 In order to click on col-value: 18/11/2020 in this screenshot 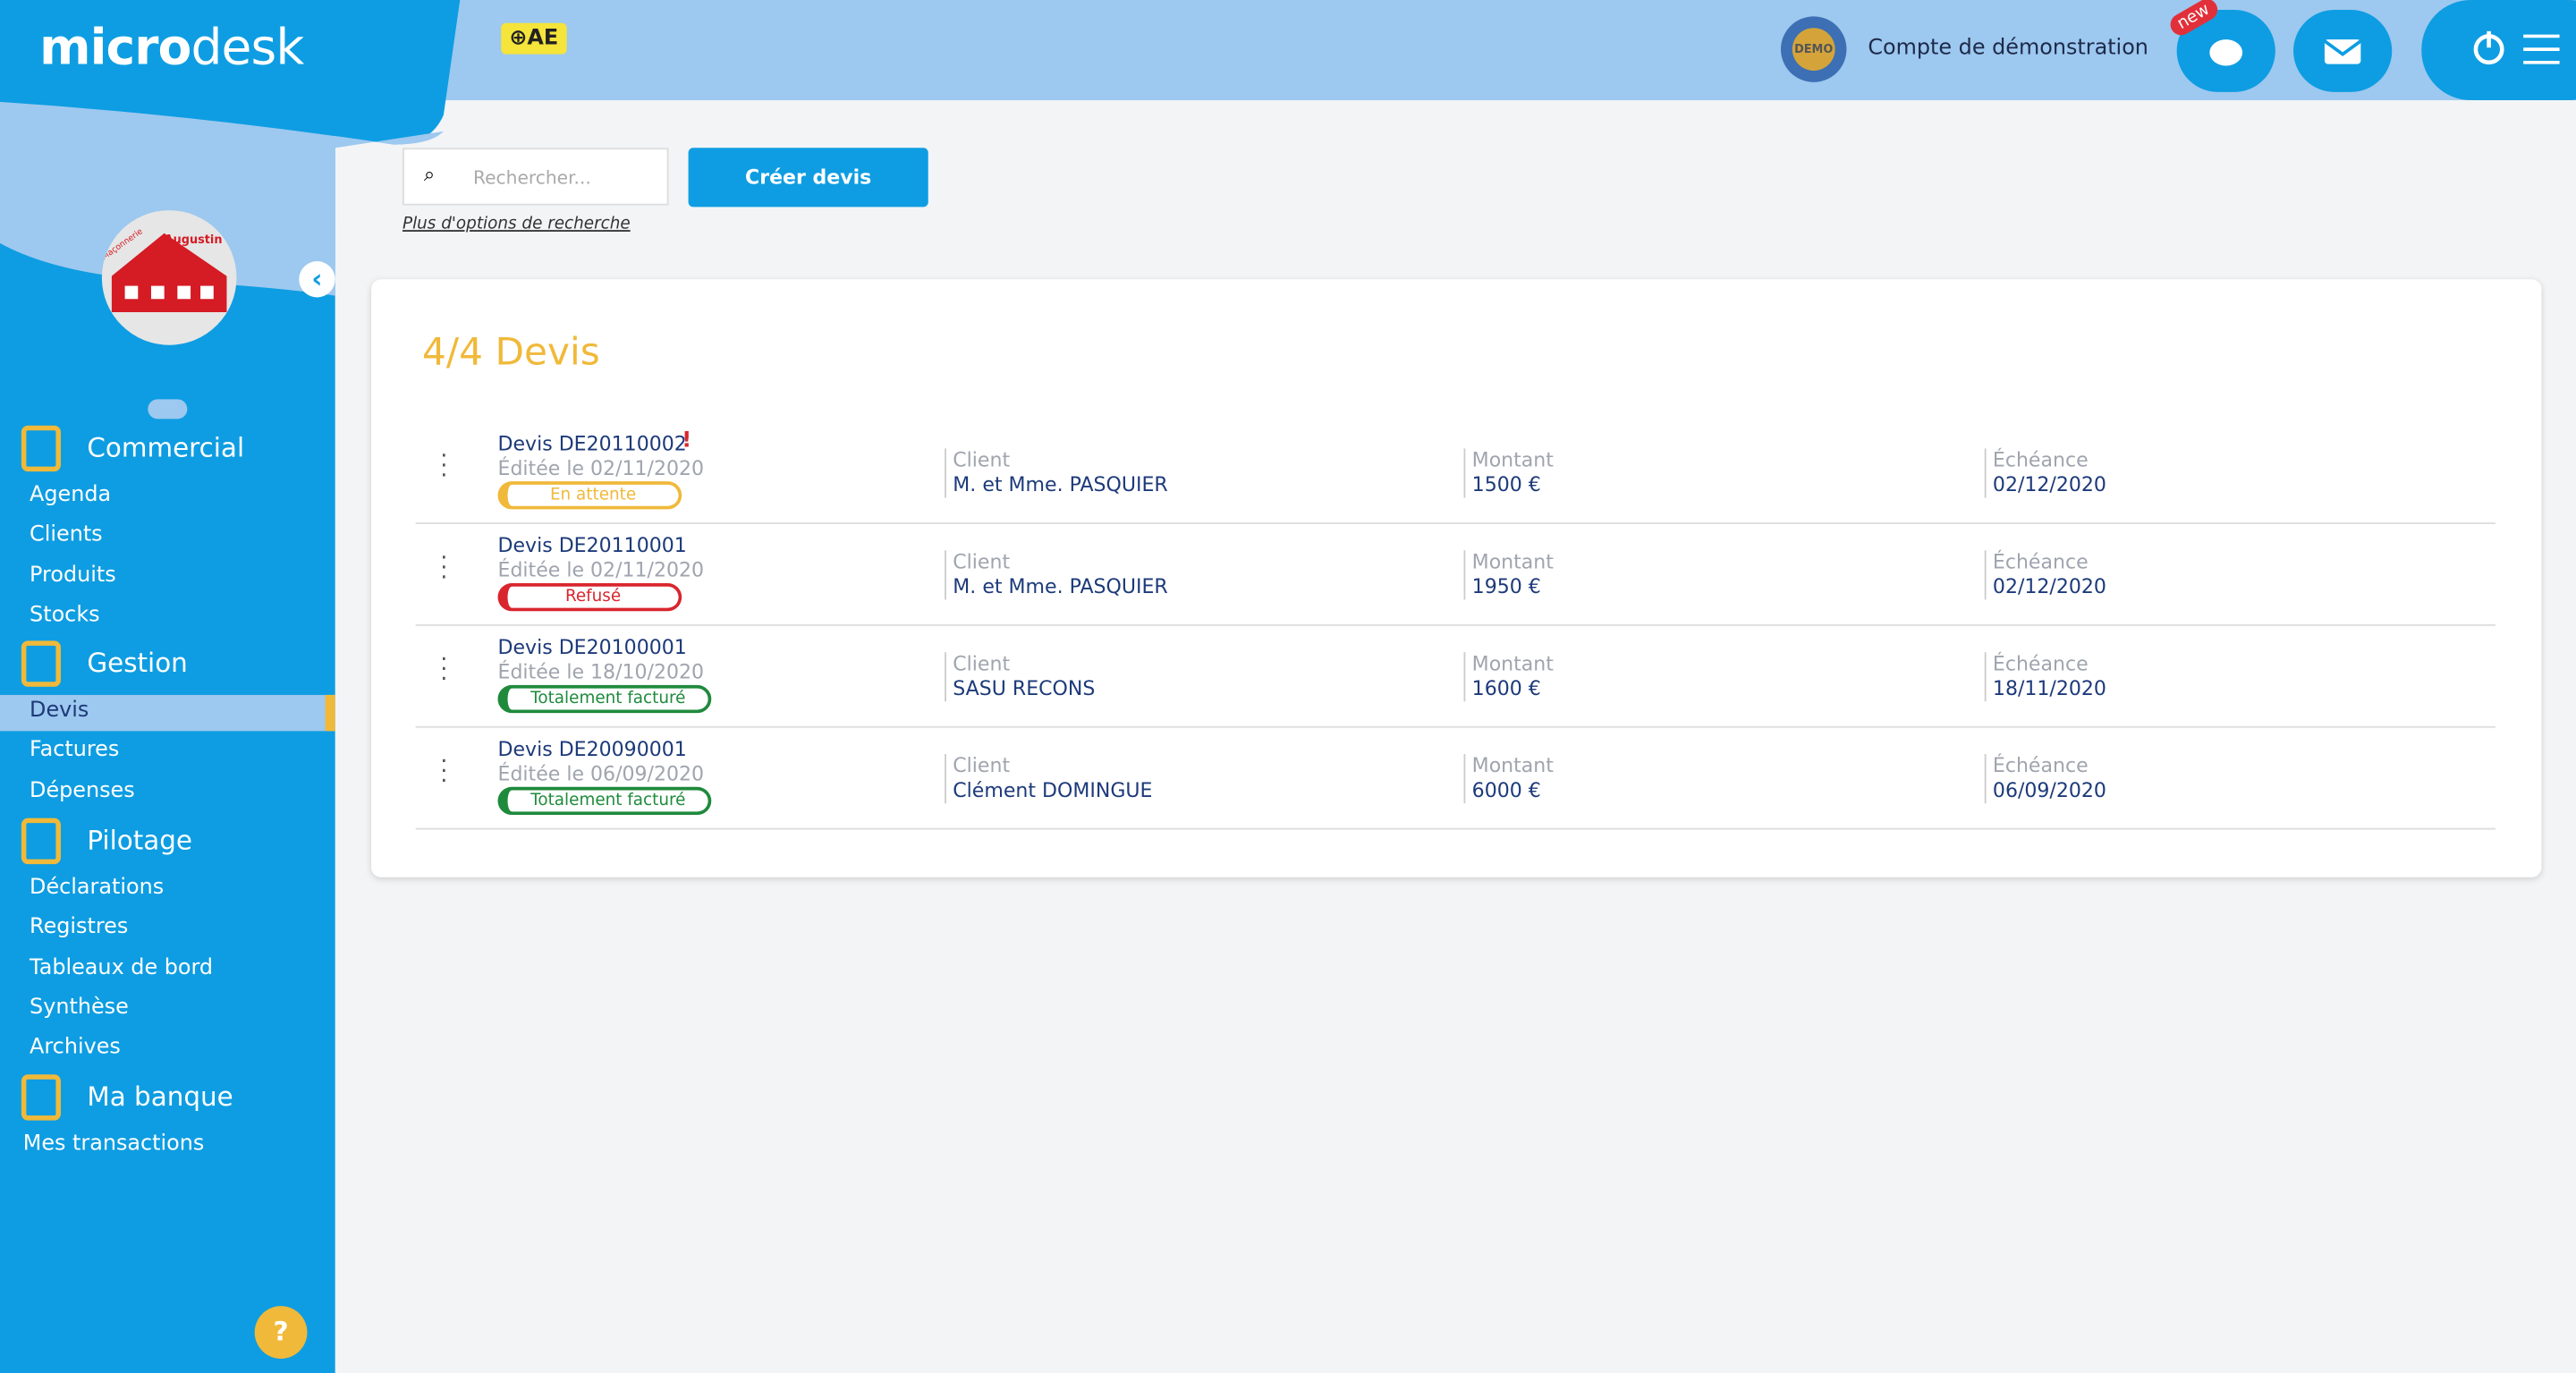, I will do `click(2049, 688)`.